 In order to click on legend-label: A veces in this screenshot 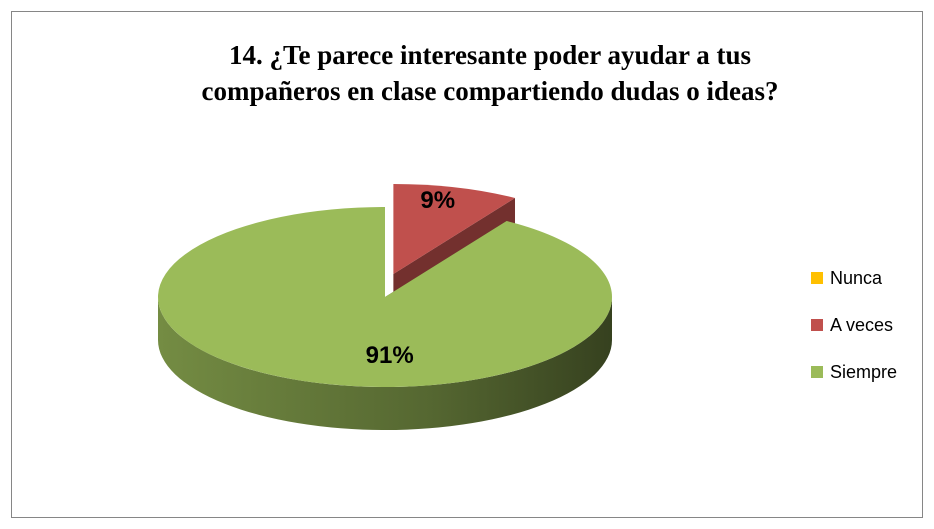, I will do `click(861, 325)`.